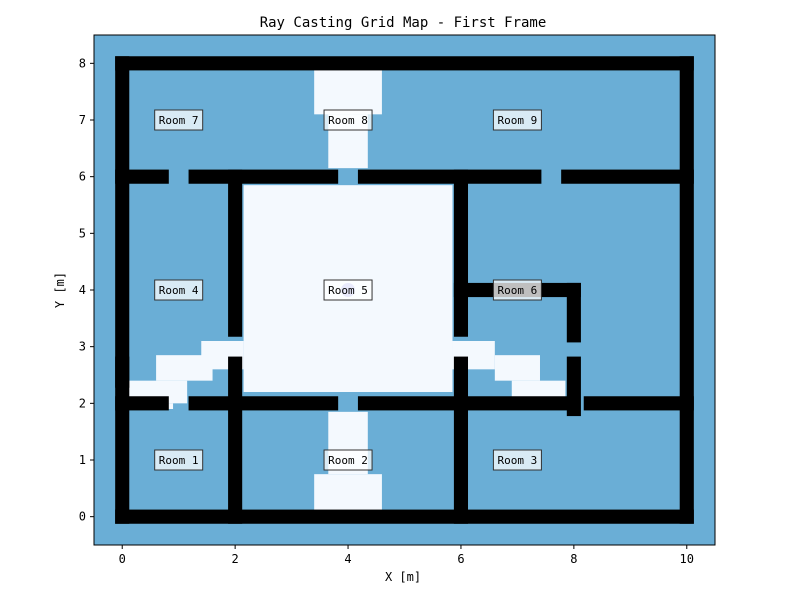 This screenshot has height=600, width=800. I want to click on room-label-text: Room 1, so click(179, 460).